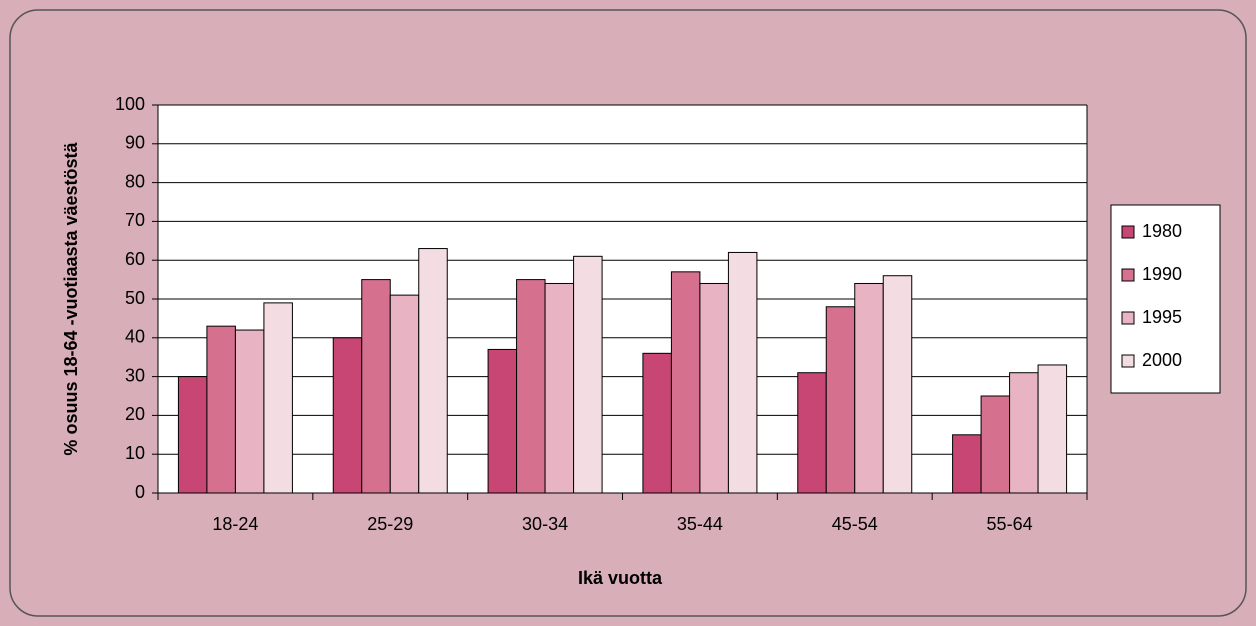 This screenshot has width=1256, height=626. What do you see at coordinates (135, 337) in the screenshot?
I see `y-tick-label: 40` at bounding box center [135, 337].